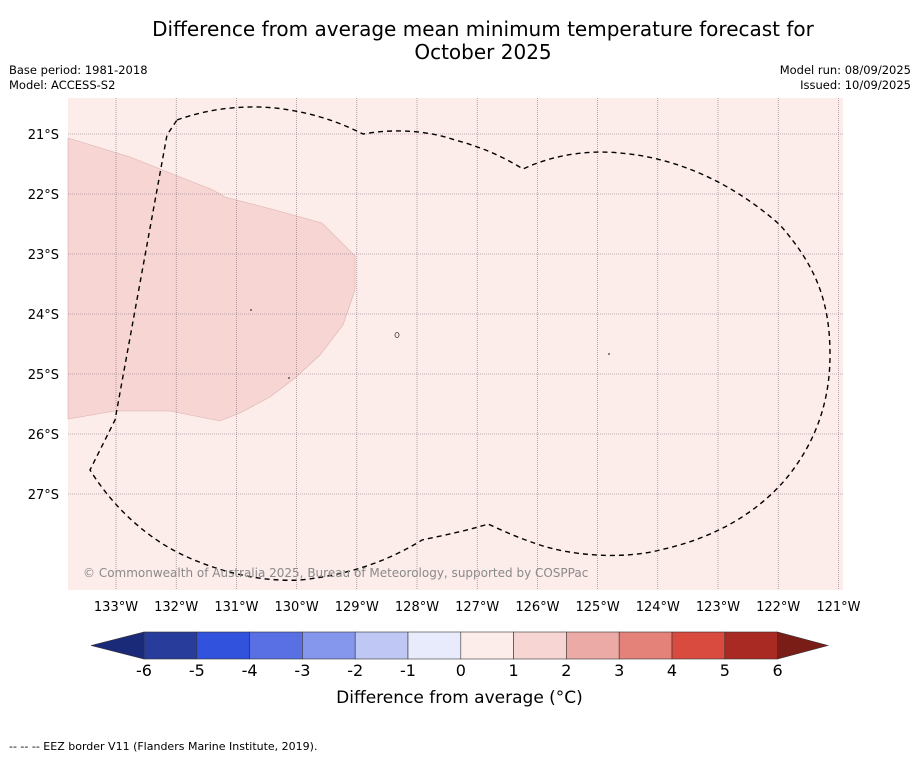  I want to click on colorbar-extend-low, so click(117, 645).